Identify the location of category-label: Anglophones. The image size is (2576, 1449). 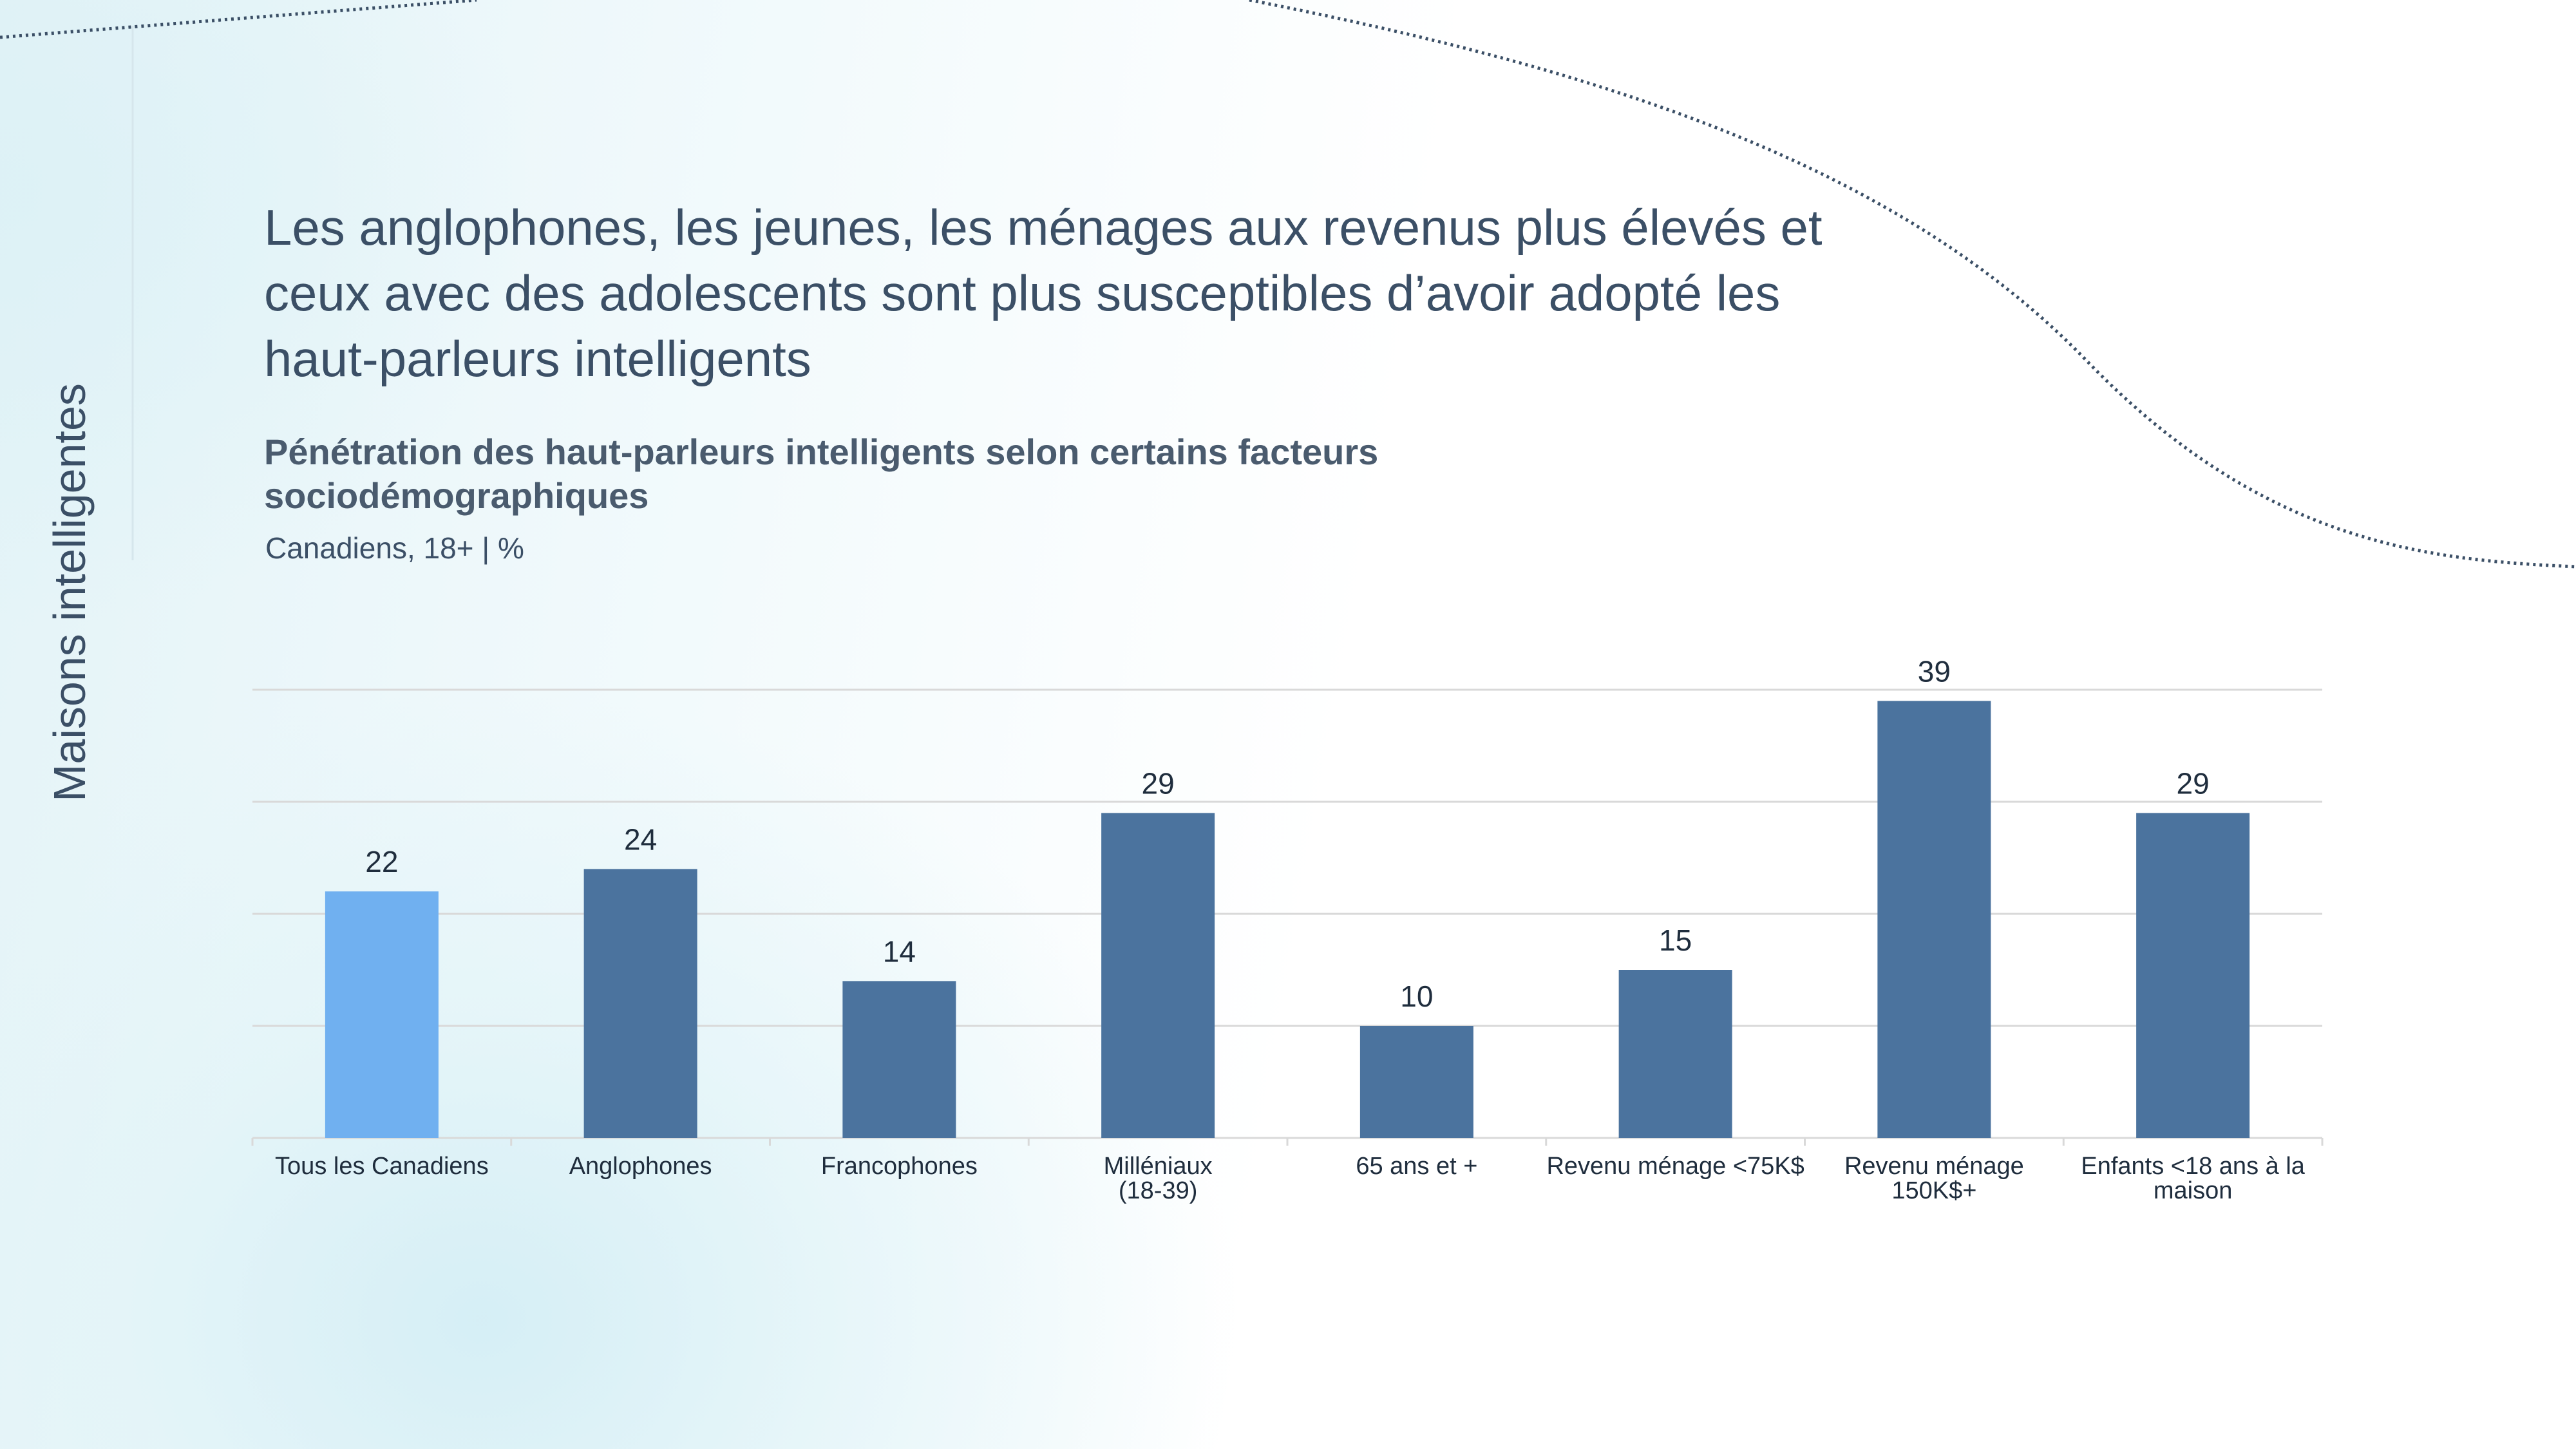
(640, 1166).